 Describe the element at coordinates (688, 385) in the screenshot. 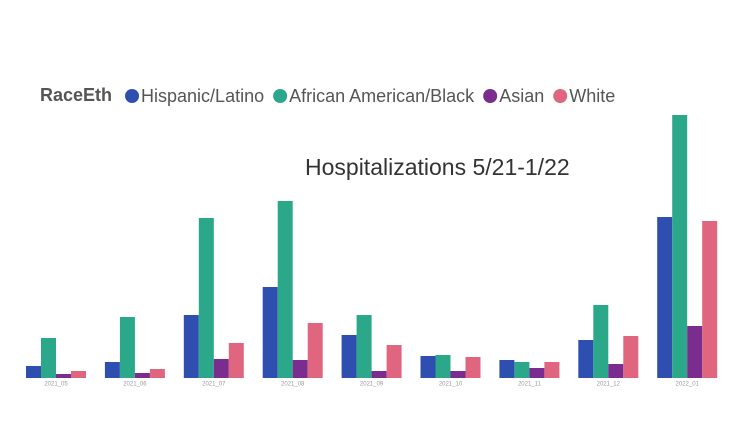

I see `x-tick-label: 2022_01` at that location.